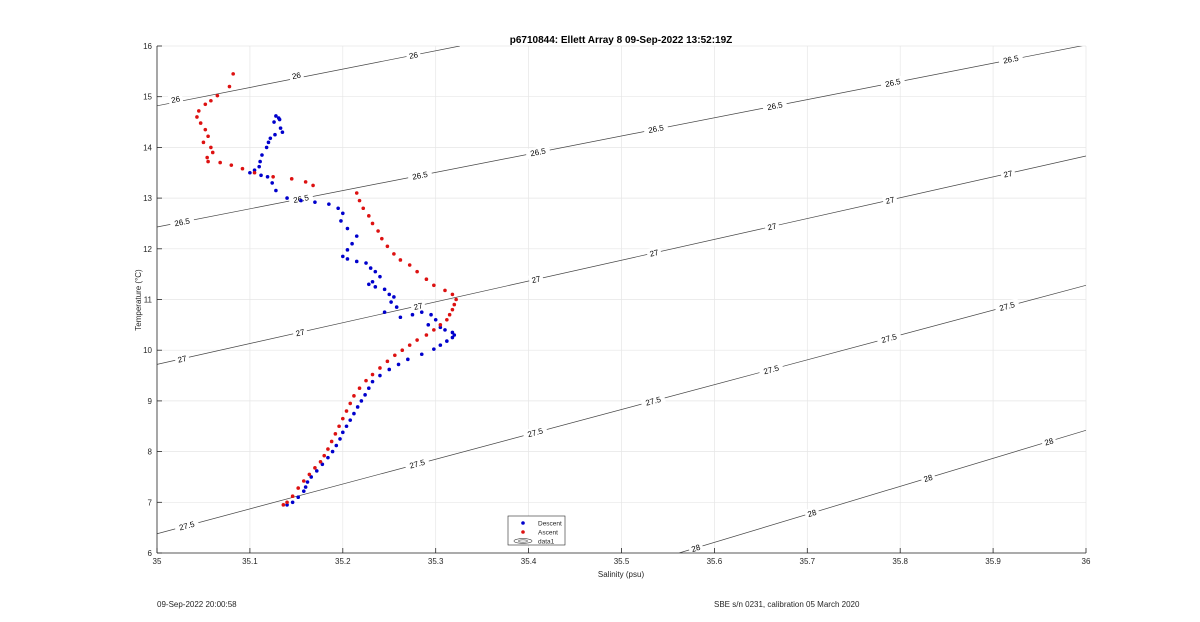  I want to click on isopycnal-label-28: 28, so click(812, 513).